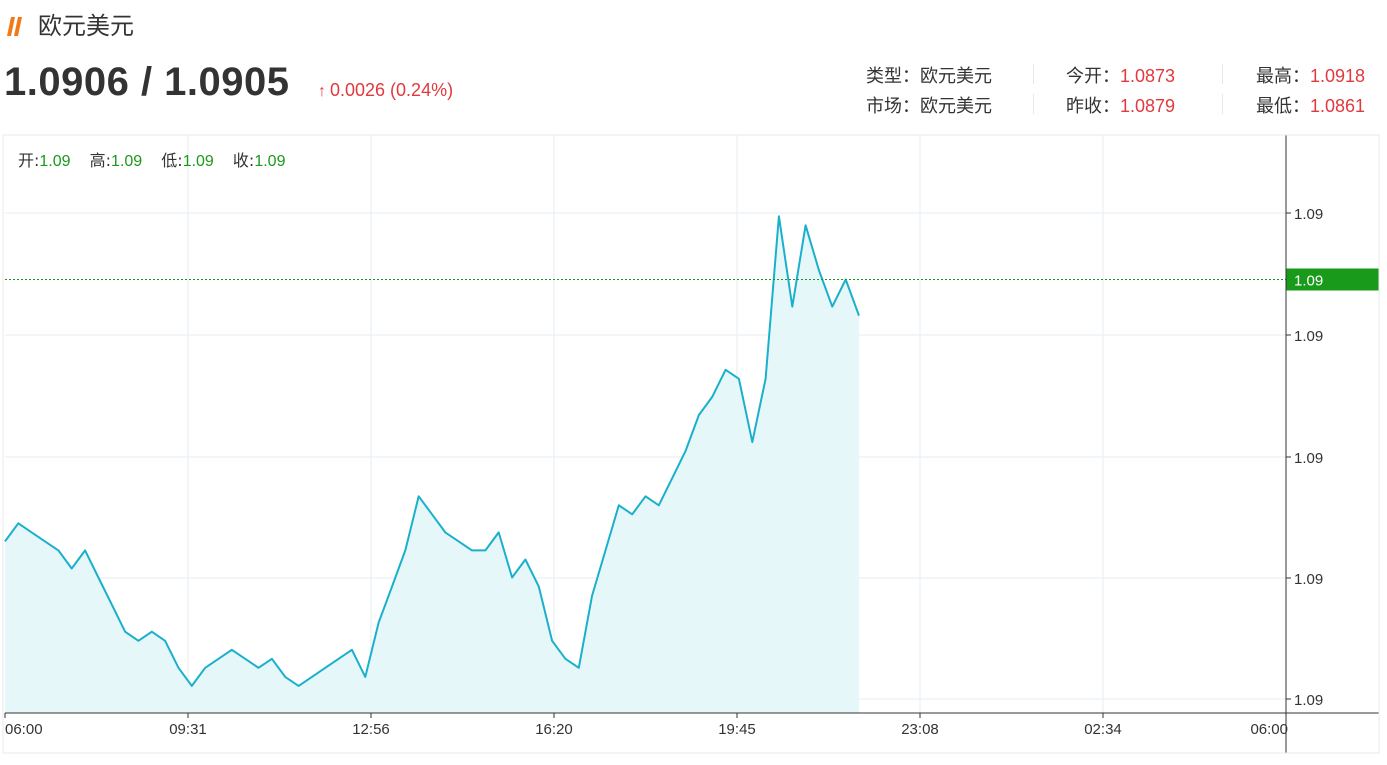 This screenshot has width=1387, height=765. I want to click on x-tick-label: 16:20, so click(554, 729).